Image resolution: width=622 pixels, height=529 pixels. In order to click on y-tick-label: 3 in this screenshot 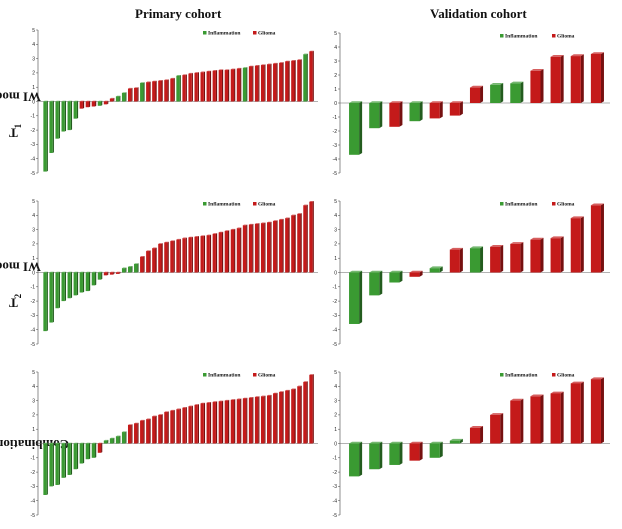, I will do `click(335, 401)`.